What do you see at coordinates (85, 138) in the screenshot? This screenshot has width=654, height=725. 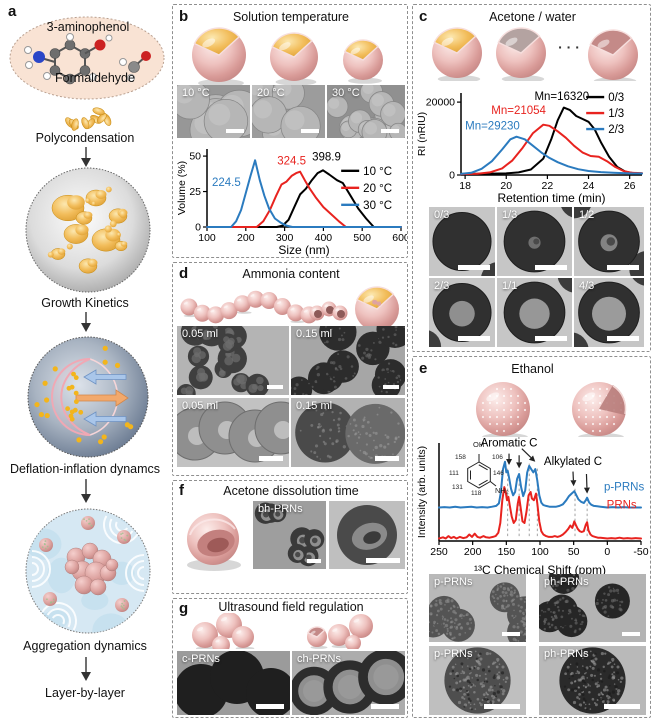 I see `step-polycondensation: Polycondensation` at bounding box center [85, 138].